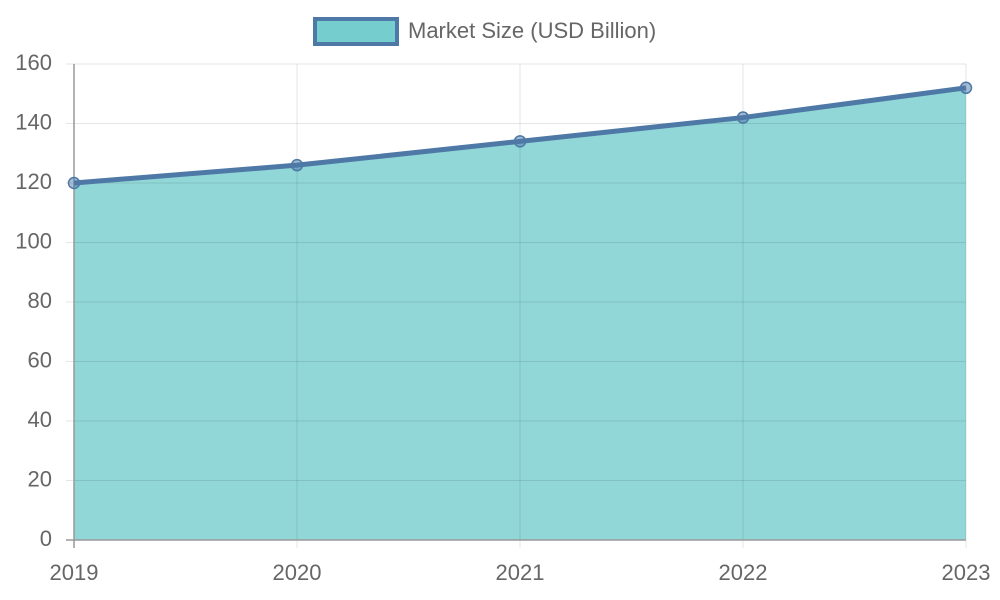 Image resolution: width=1000 pixels, height=600 pixels. What do you see at coordinates (40, 478) in the screenshot?
I see `y-tick-label: 20` at bounding box center [40, 478].